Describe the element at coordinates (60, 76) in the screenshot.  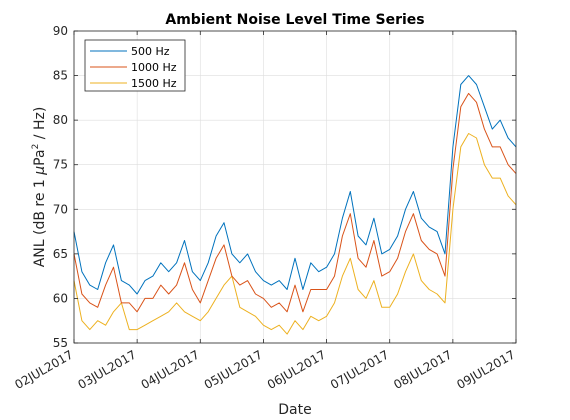
I see `y-tick-label: 85` at that location.